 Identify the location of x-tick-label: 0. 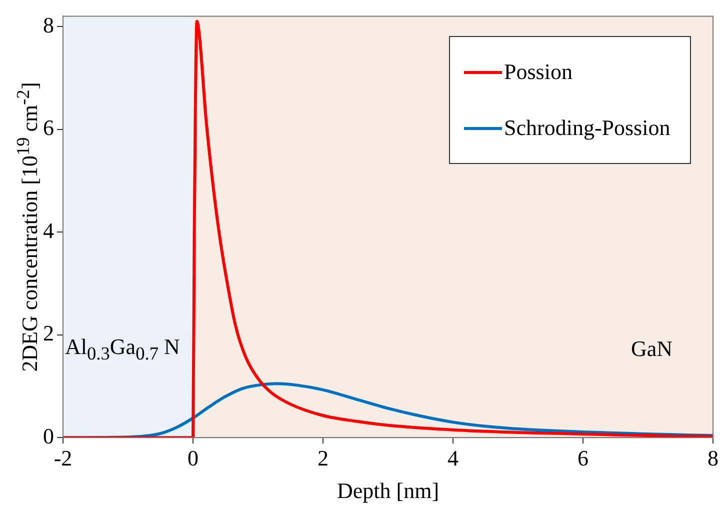
(193, 458).